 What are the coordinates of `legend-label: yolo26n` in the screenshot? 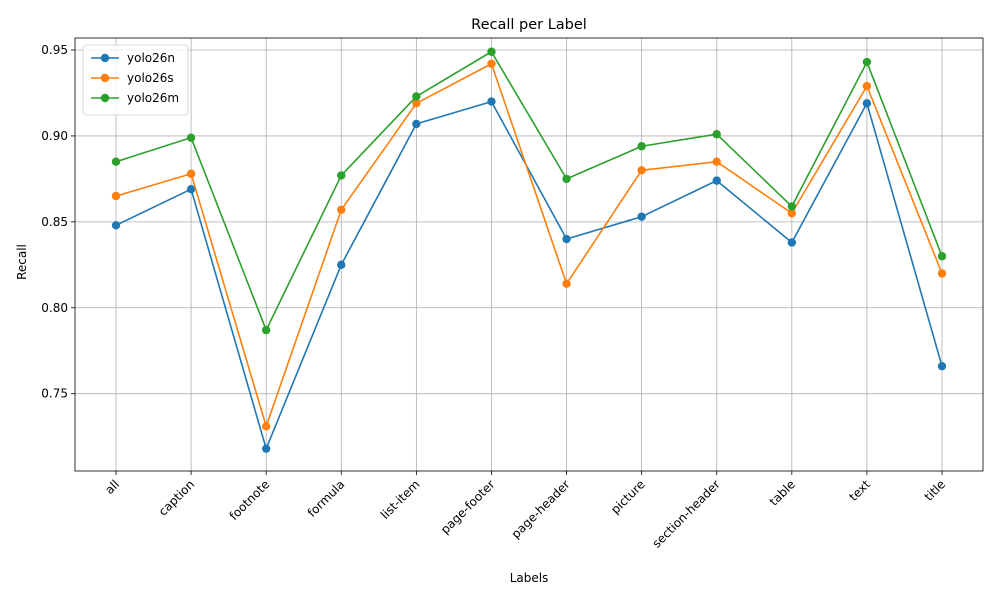 It's located at (151, 58).